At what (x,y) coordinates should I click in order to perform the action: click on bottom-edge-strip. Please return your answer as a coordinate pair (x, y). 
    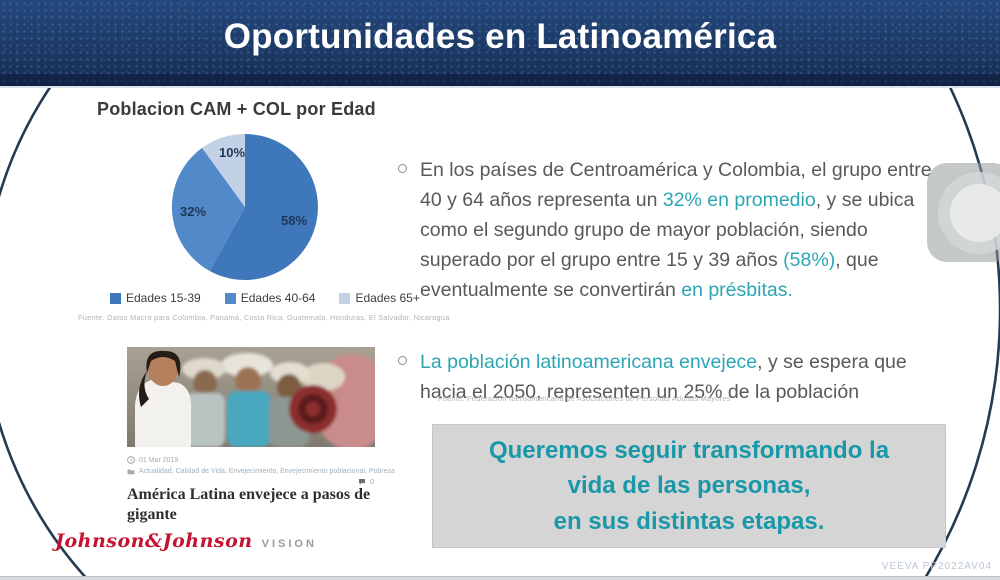
    Looking at the image, I should click on (500, 578).